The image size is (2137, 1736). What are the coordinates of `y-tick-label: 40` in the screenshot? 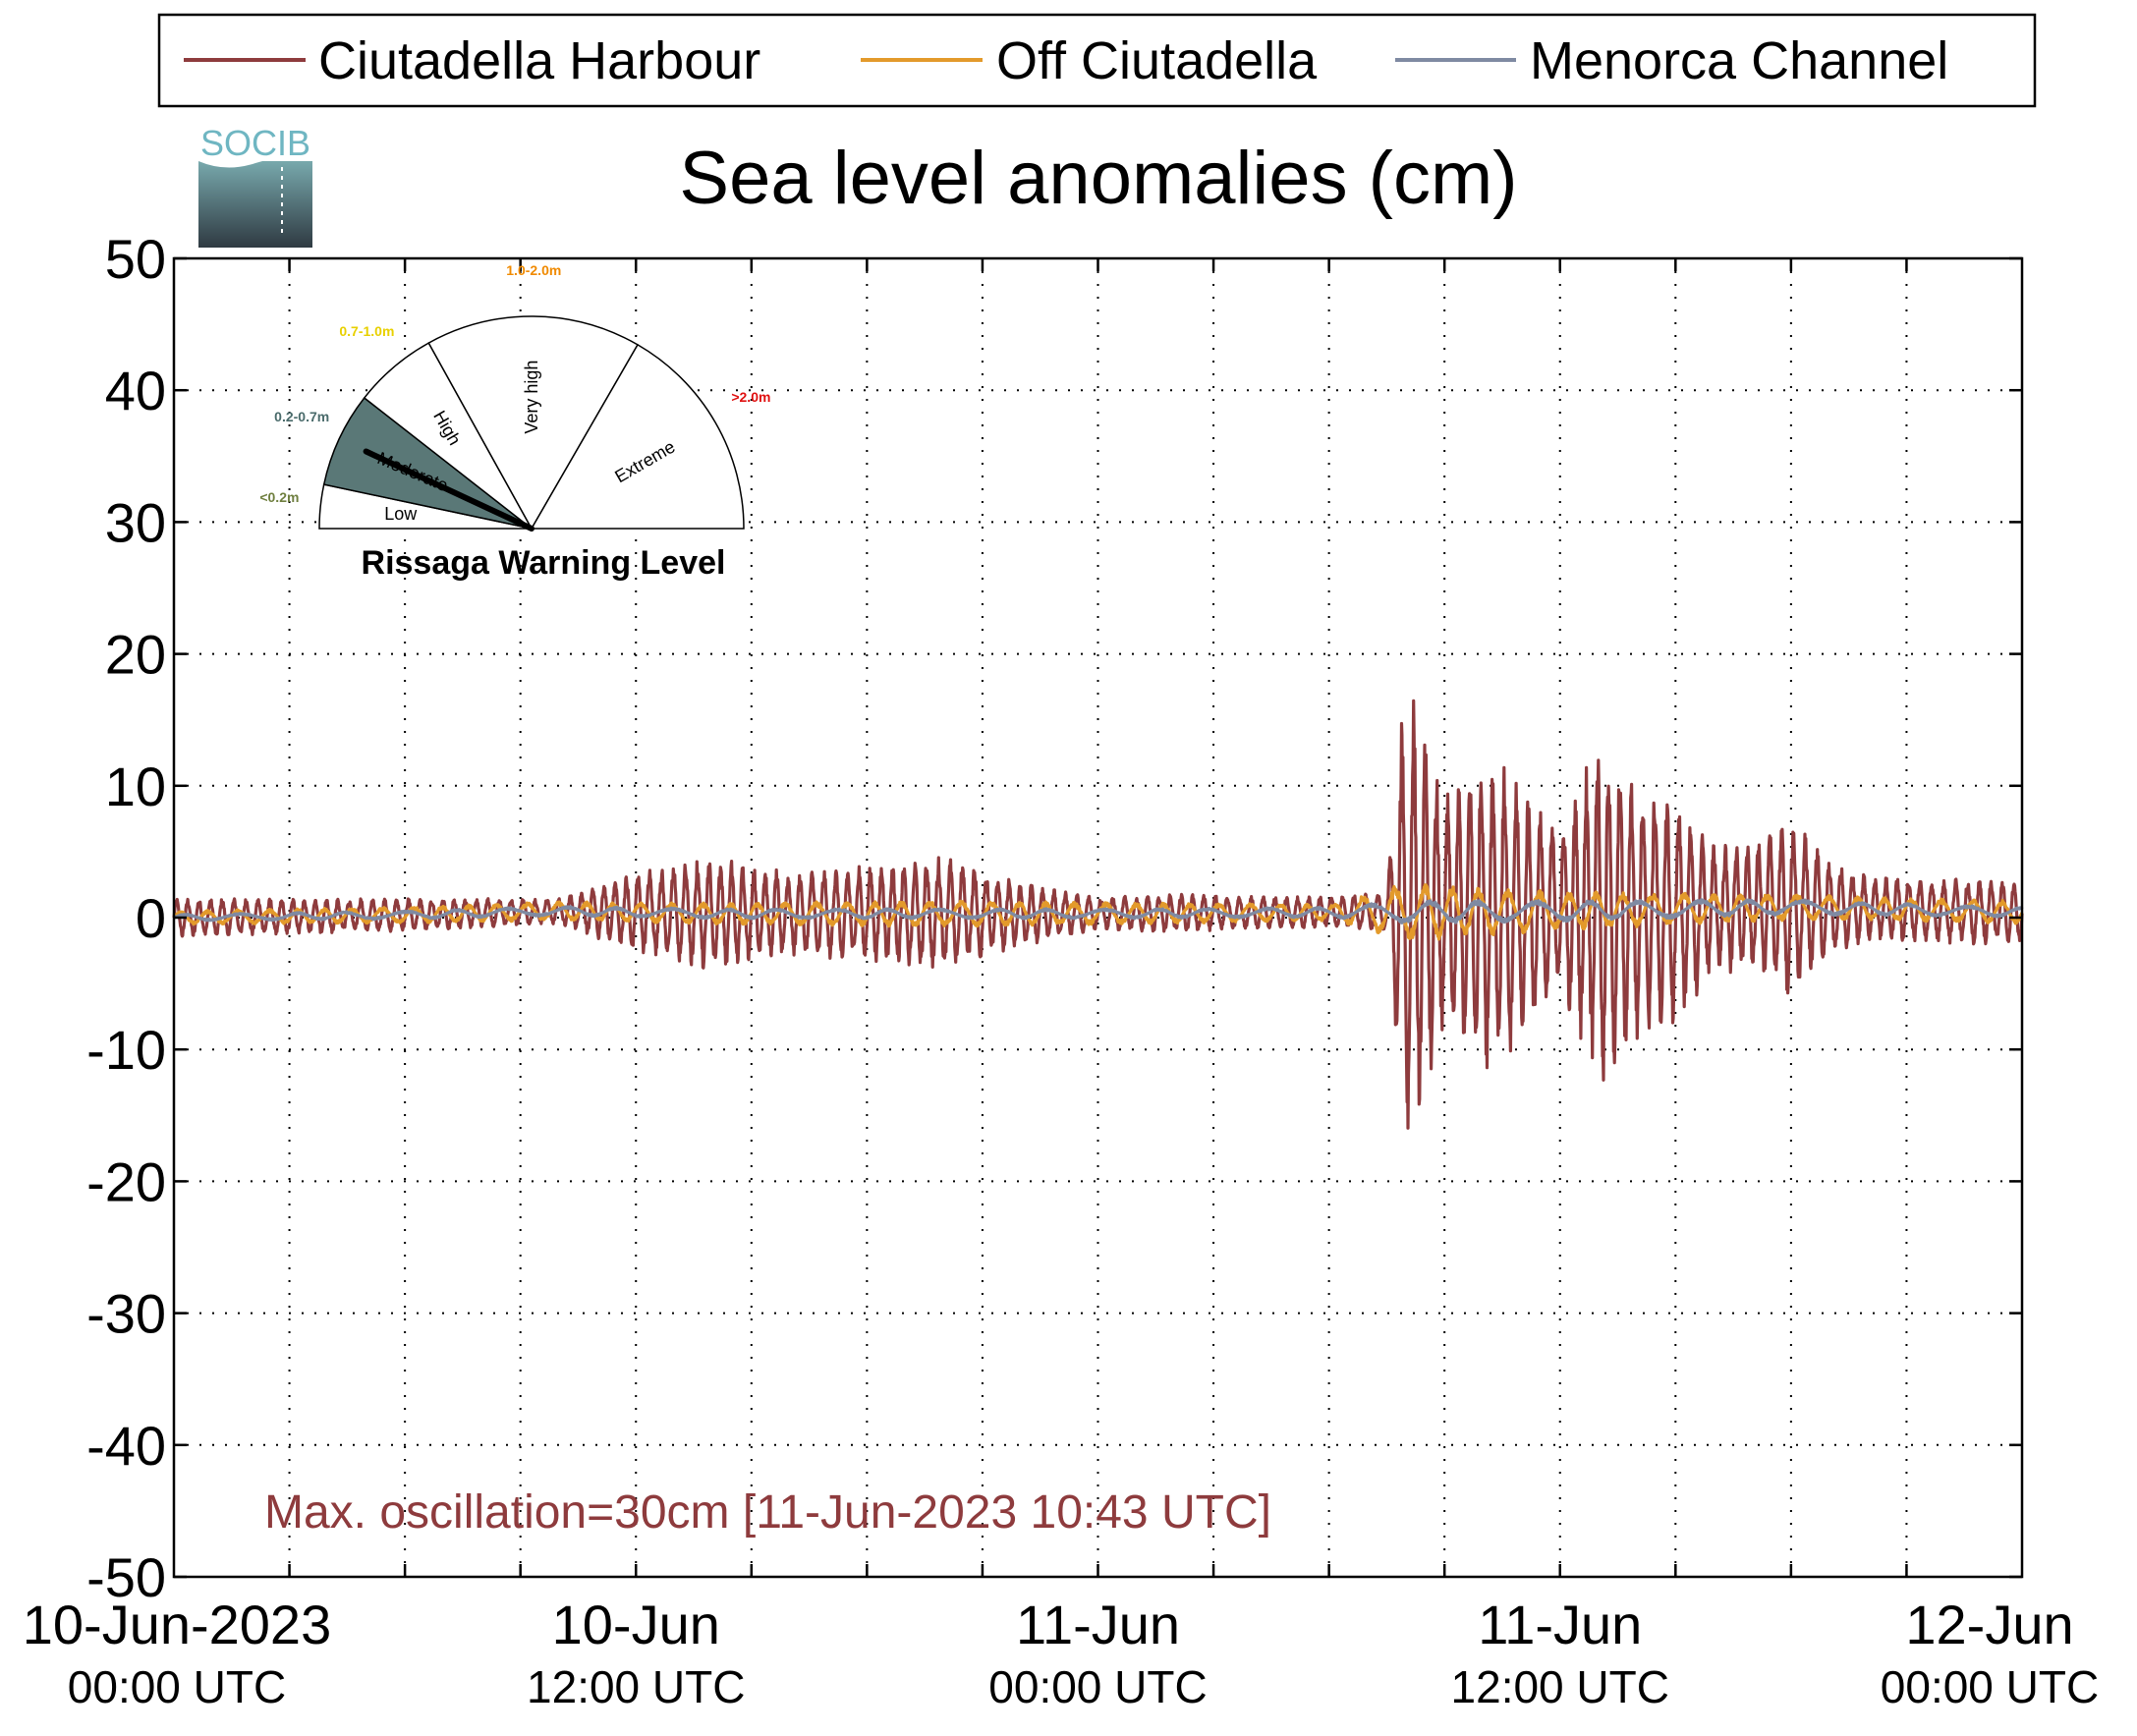 It's located at (135, 390).